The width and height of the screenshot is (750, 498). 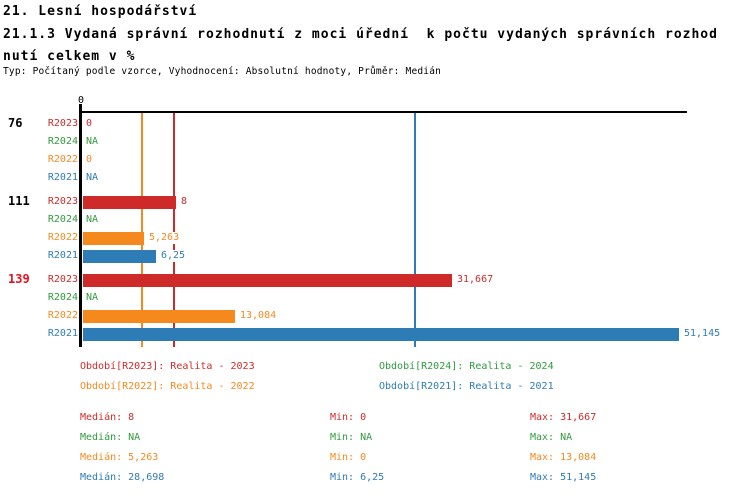 What do you see at coordinates (466, 366) in the screenshot?
I see `legend-item-r2024: Období[R2024]: Realita - 2024` at bounding box center [466, 366].